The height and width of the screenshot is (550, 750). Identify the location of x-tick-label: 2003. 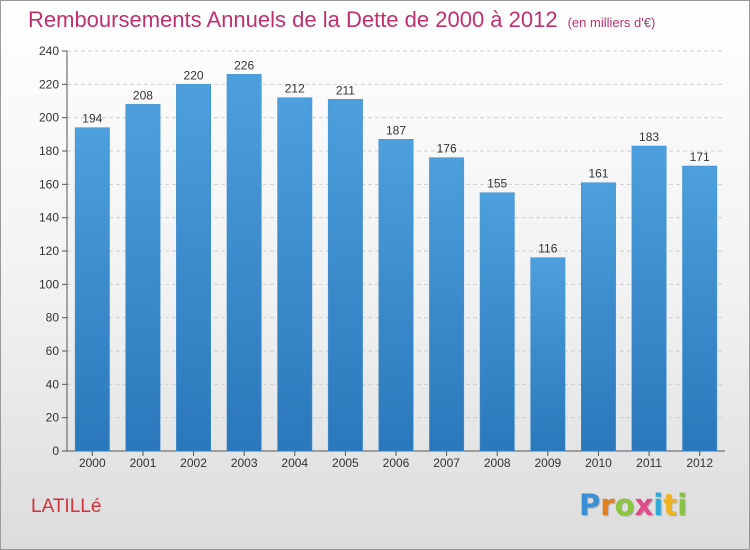
(244, 463).